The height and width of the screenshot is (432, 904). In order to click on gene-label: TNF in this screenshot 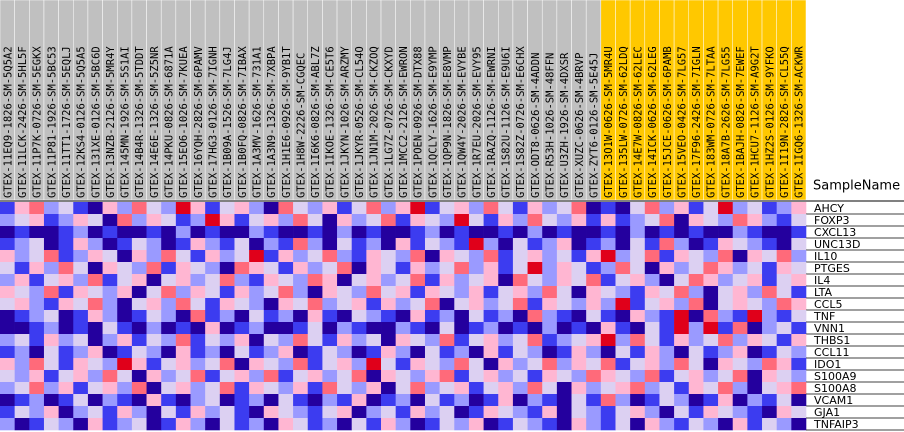, I will do `click(824, 316)`.